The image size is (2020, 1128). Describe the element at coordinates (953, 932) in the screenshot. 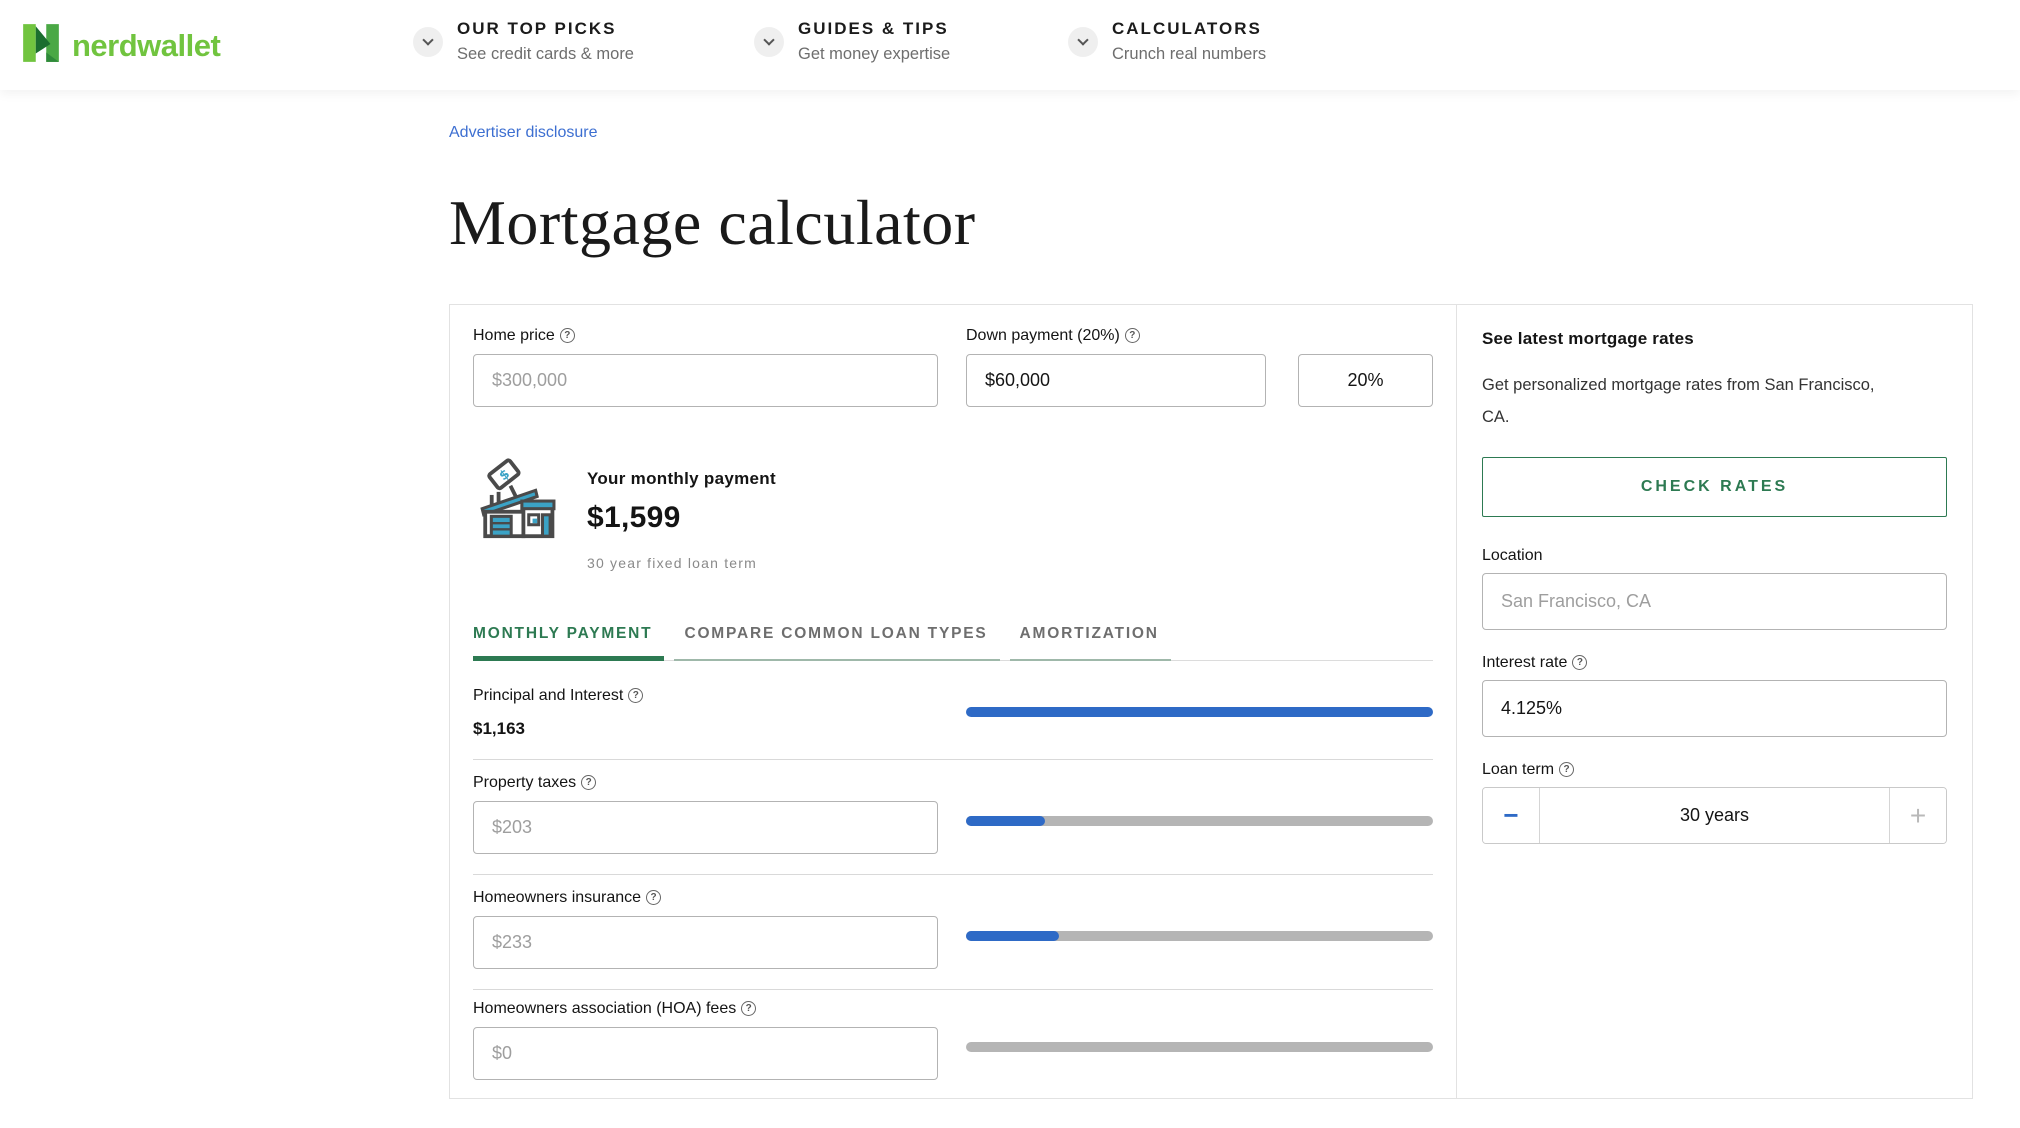

I see `homeowners-insurance-row: Homeowners insurance?` at that location.